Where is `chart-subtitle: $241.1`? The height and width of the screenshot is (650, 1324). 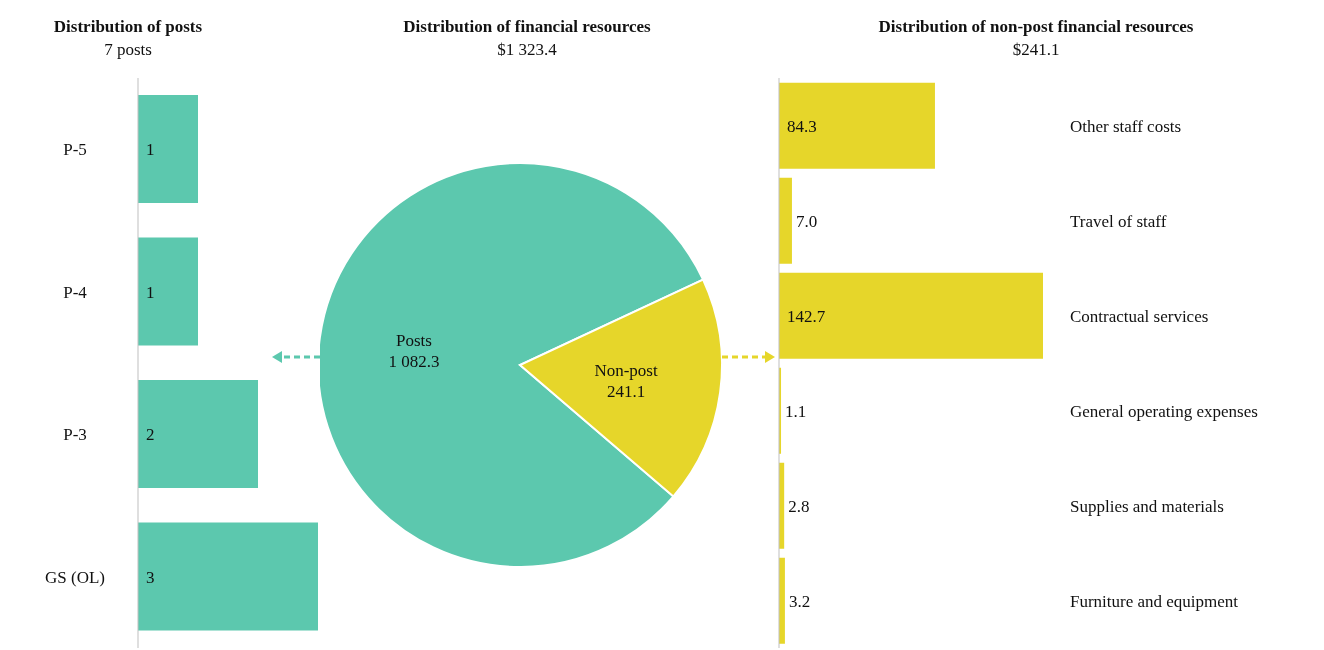 chart-subtitle: $241.1 is located at coordinates (1036, 50).